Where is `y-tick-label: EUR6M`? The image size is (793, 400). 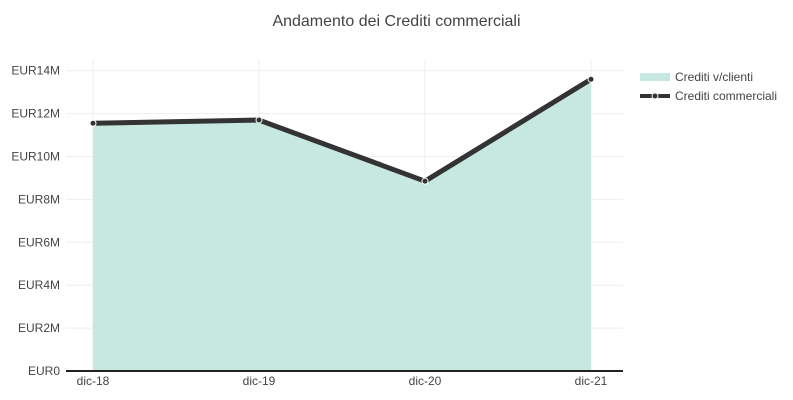
y-tick-label: EUR6M is located at coordinates (39, 242).